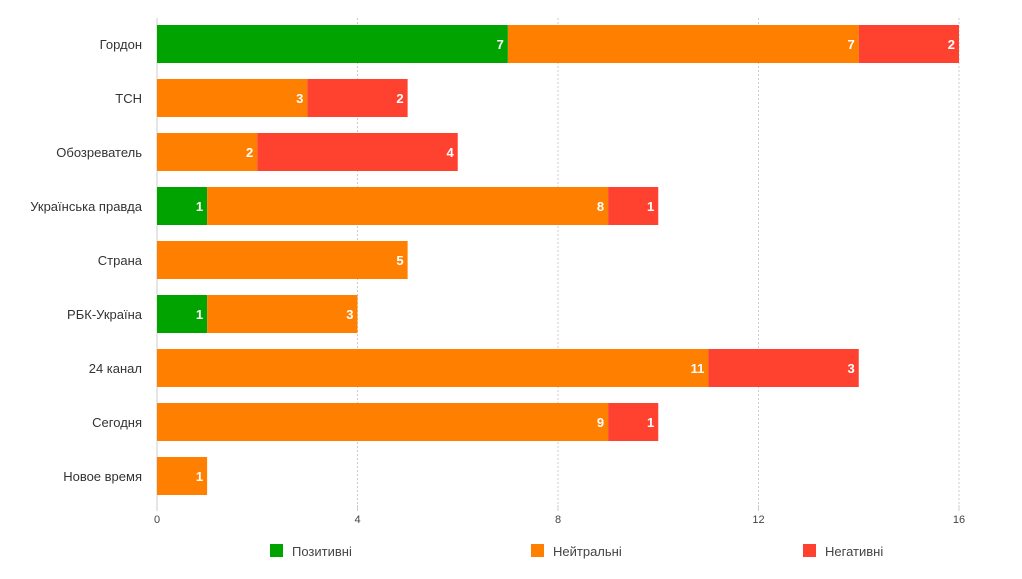 The image size is (1022, 579). What do you see at coordinates (105, 314) in the screenshot?
I see `category-label: РБК-Україна` at bounding box center [105, 314].